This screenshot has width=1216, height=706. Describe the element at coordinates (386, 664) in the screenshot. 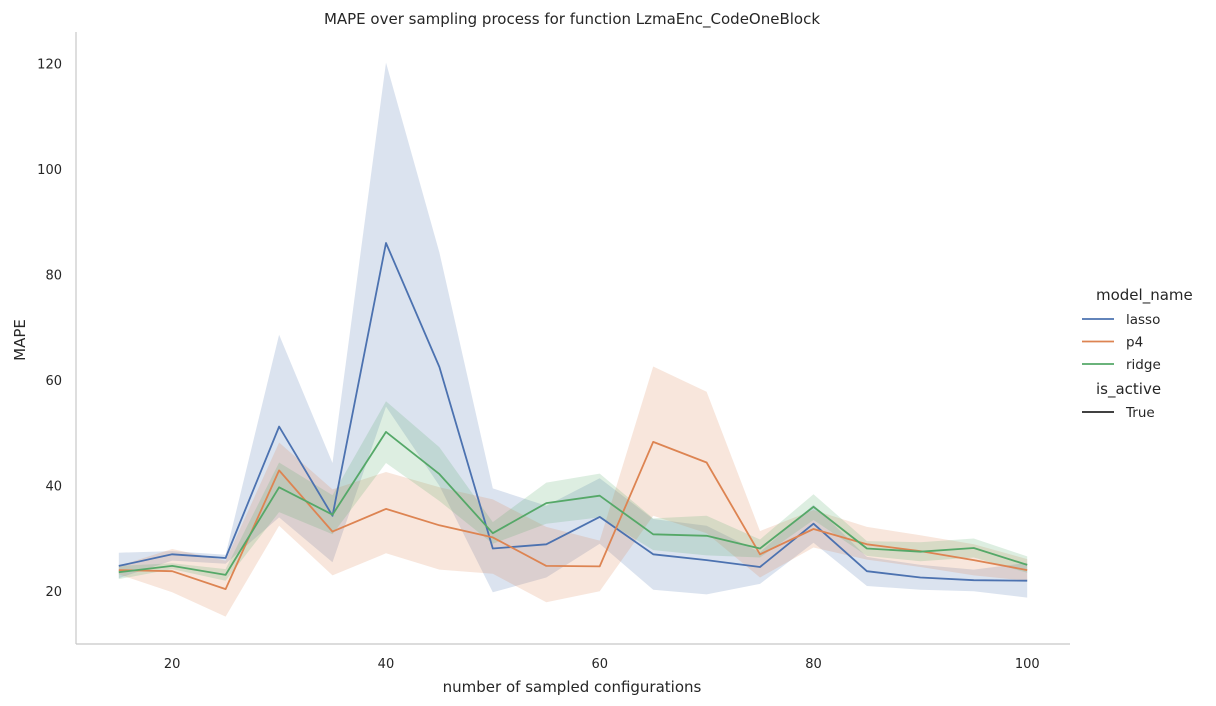

I see `x-tick-40: 40` at that location.